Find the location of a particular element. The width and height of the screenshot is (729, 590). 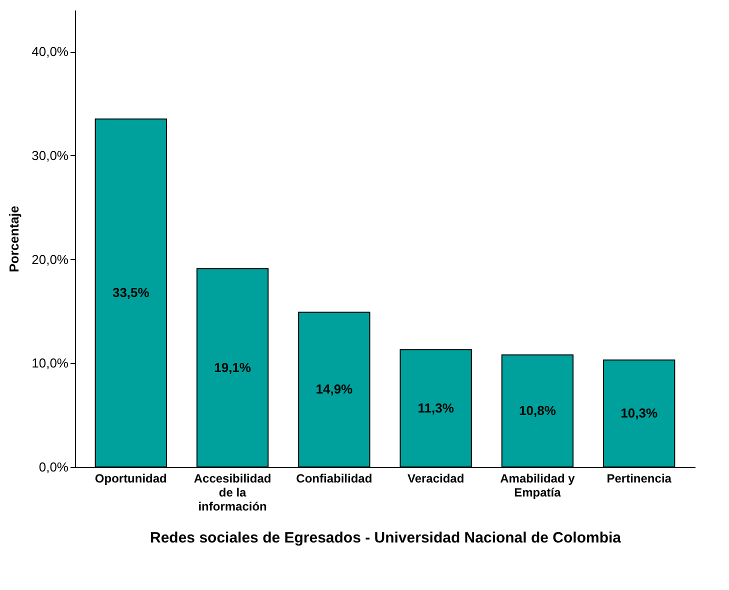

y-tick-label: 10,0% is located at coordinates (50, 363).